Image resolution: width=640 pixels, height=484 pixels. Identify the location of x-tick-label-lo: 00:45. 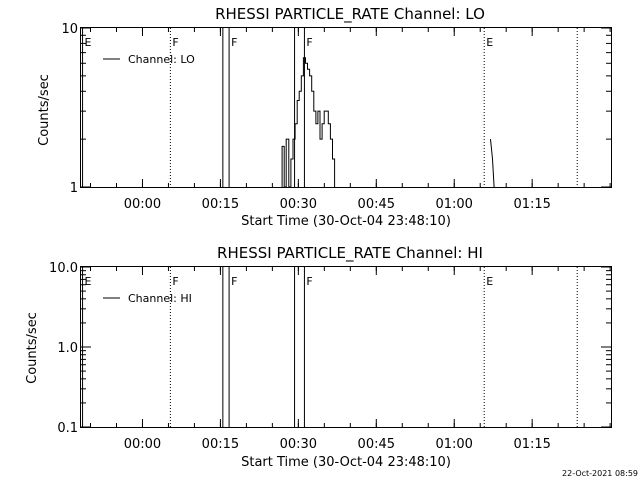
(376, 204).